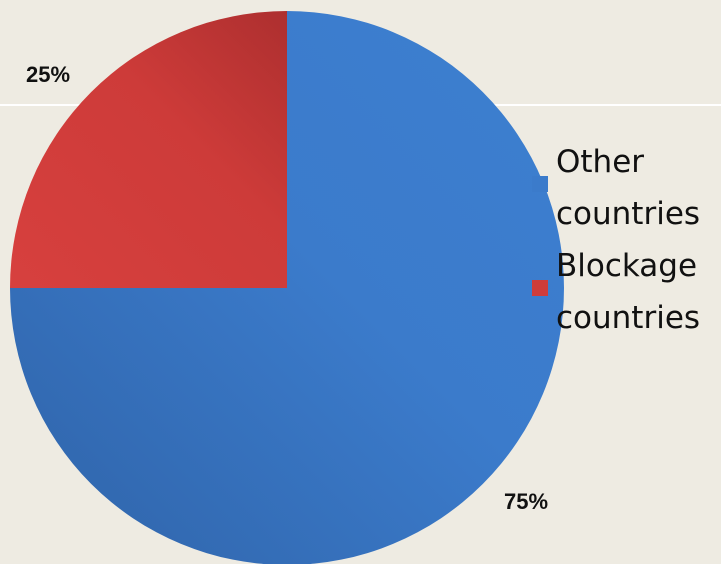 Image resolution: width=721 pixels, height=564 pixels. What do you see at coordinates (540, 288) in the screenshot?
I see `legend-swatch-blockage-countries` at bounding box center [540, 288].